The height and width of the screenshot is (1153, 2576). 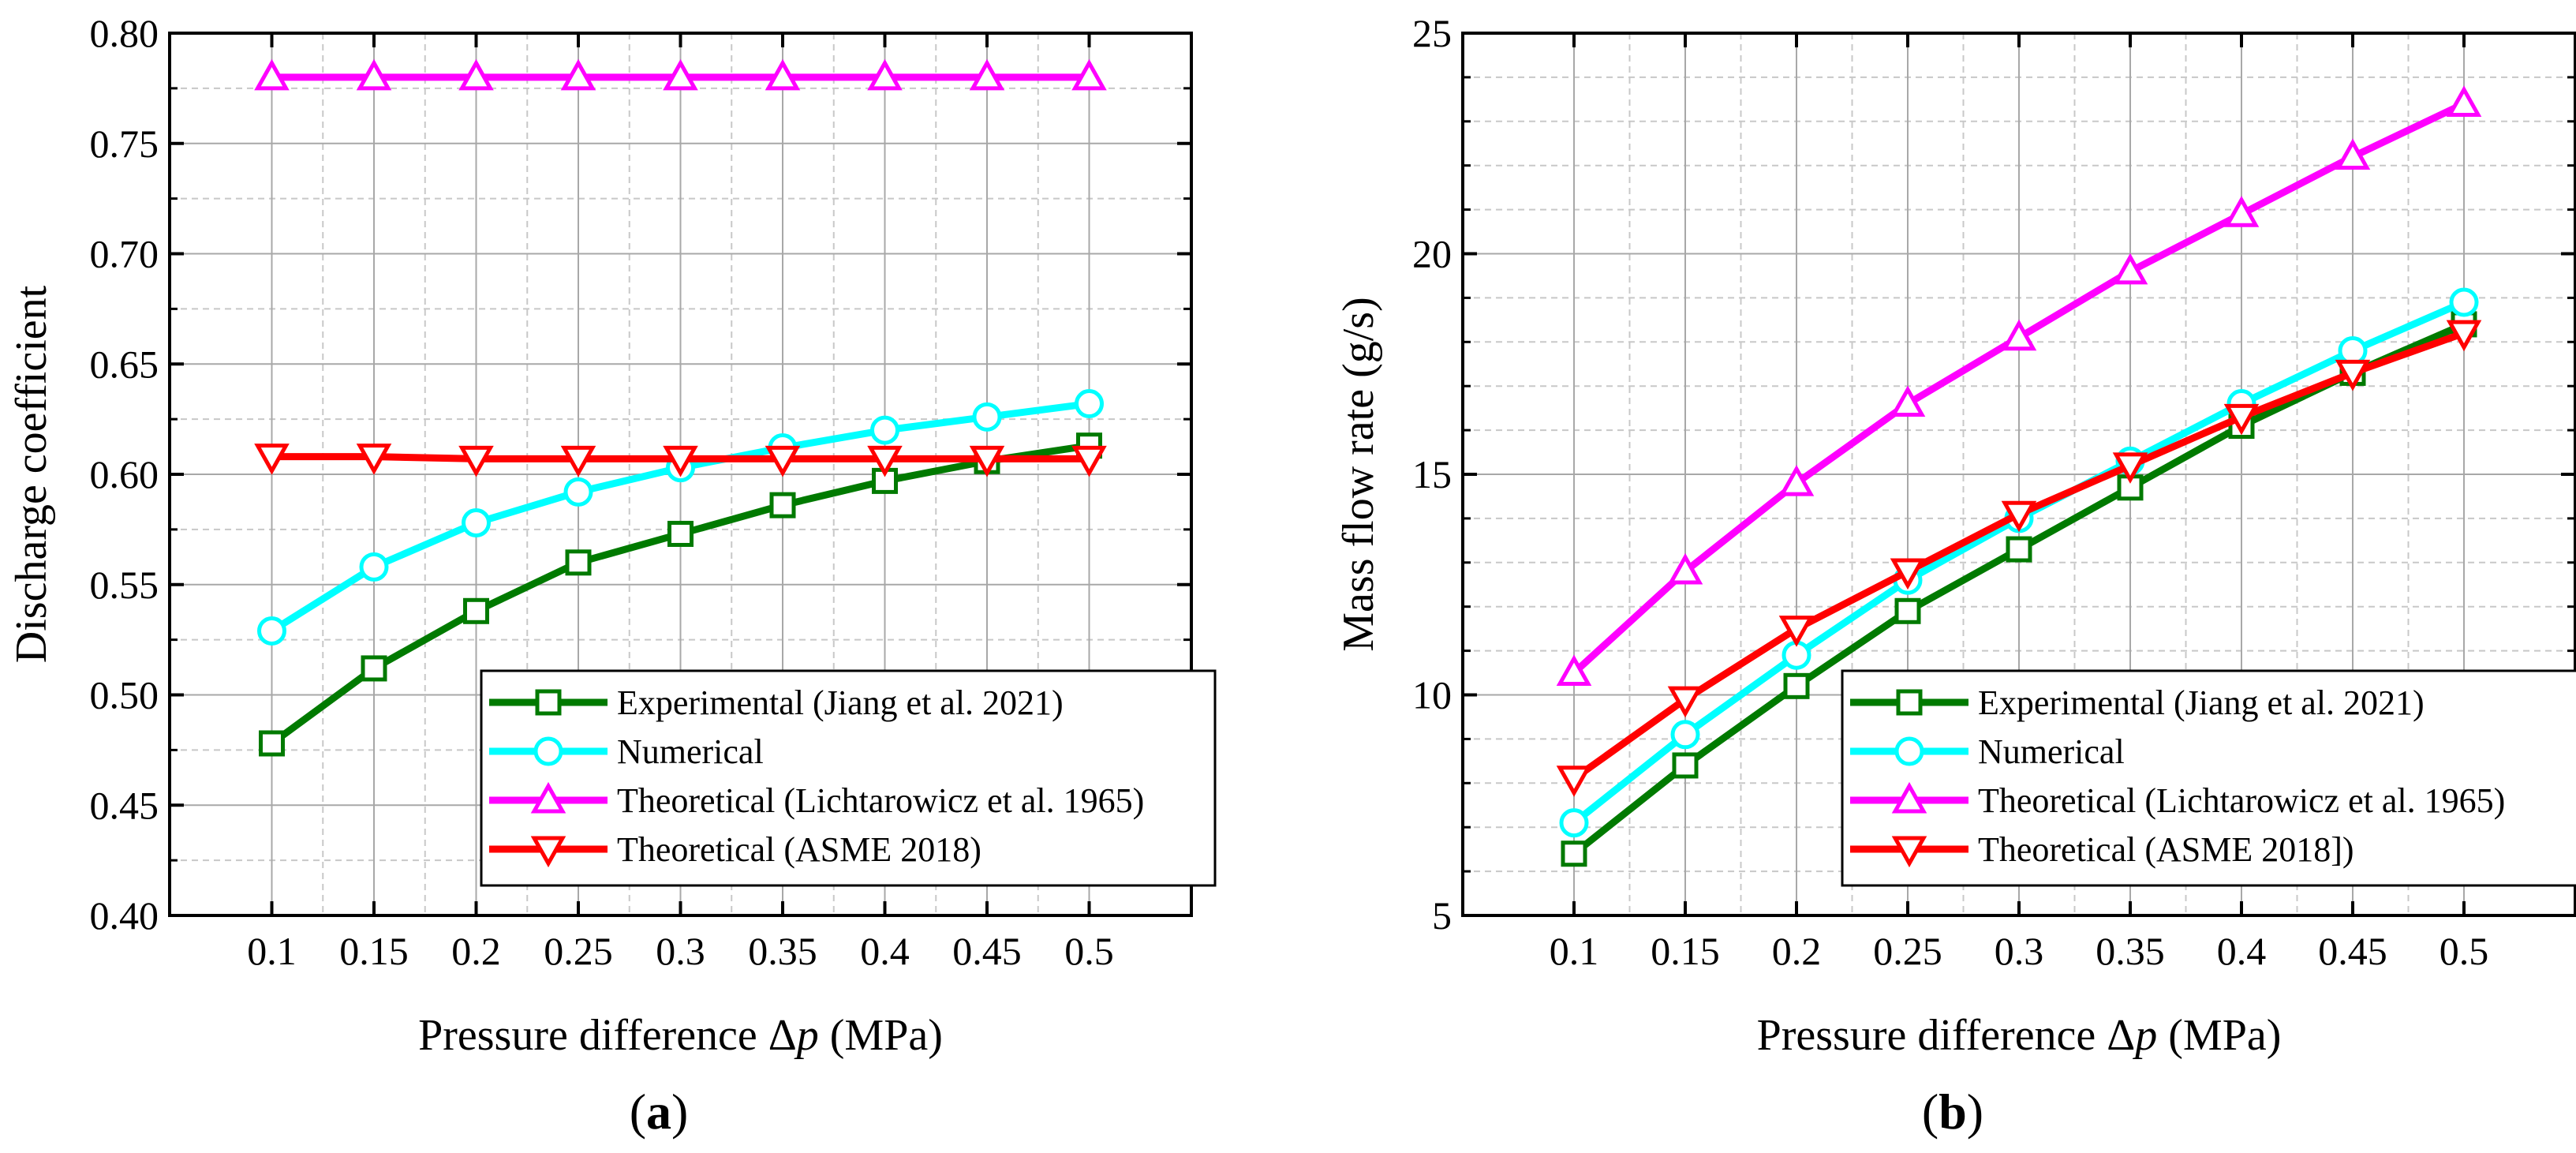 What do you see at coordinates (125, 915) in the screenshot?
I see `y-tick-label: 0.40` at bounding box center [125, 915].